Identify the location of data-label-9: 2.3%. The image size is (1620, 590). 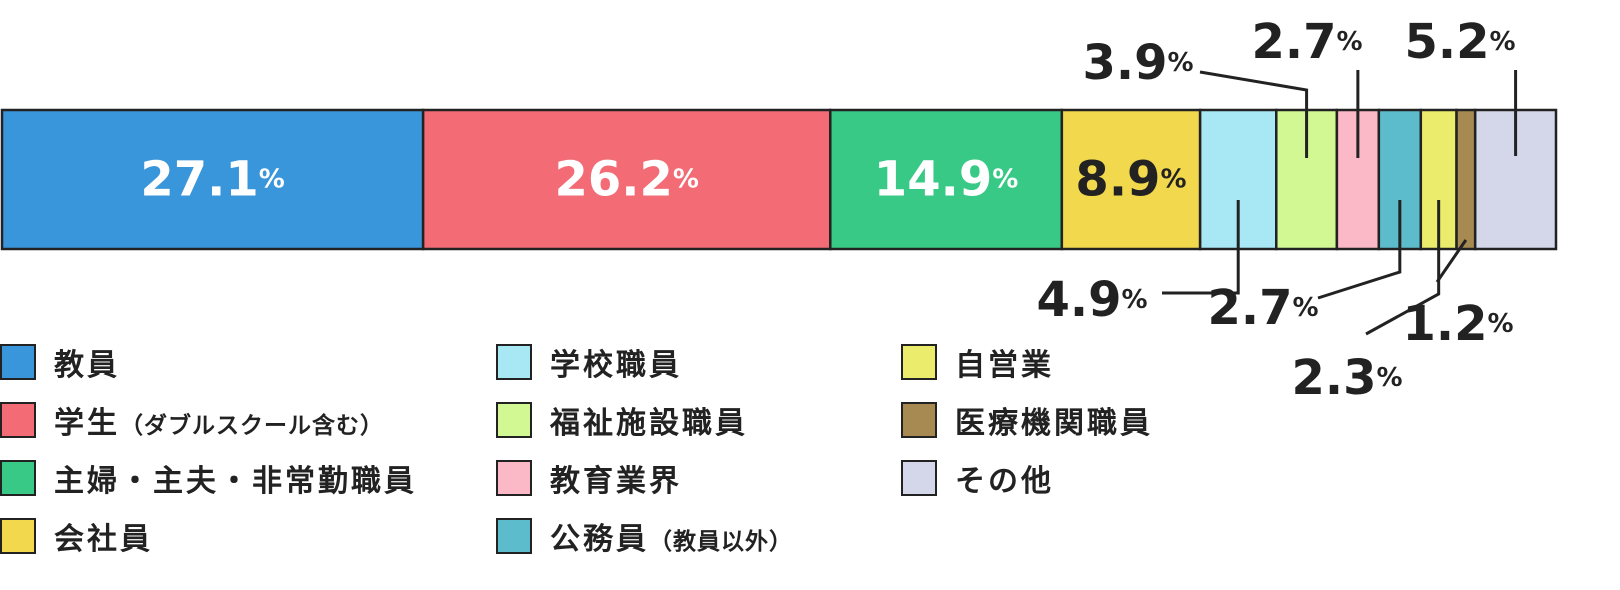
(1346, 378).